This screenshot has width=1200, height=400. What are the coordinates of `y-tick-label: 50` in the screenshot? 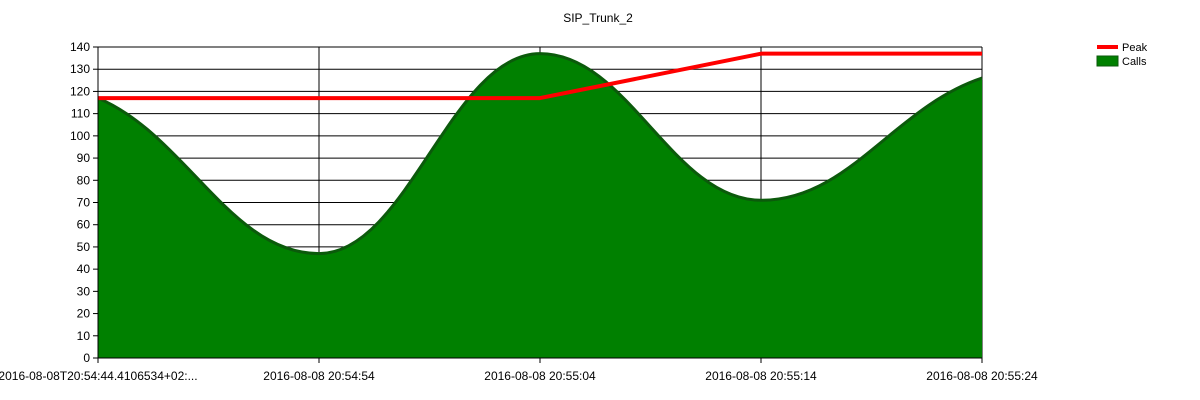 It's located at (84, 247).